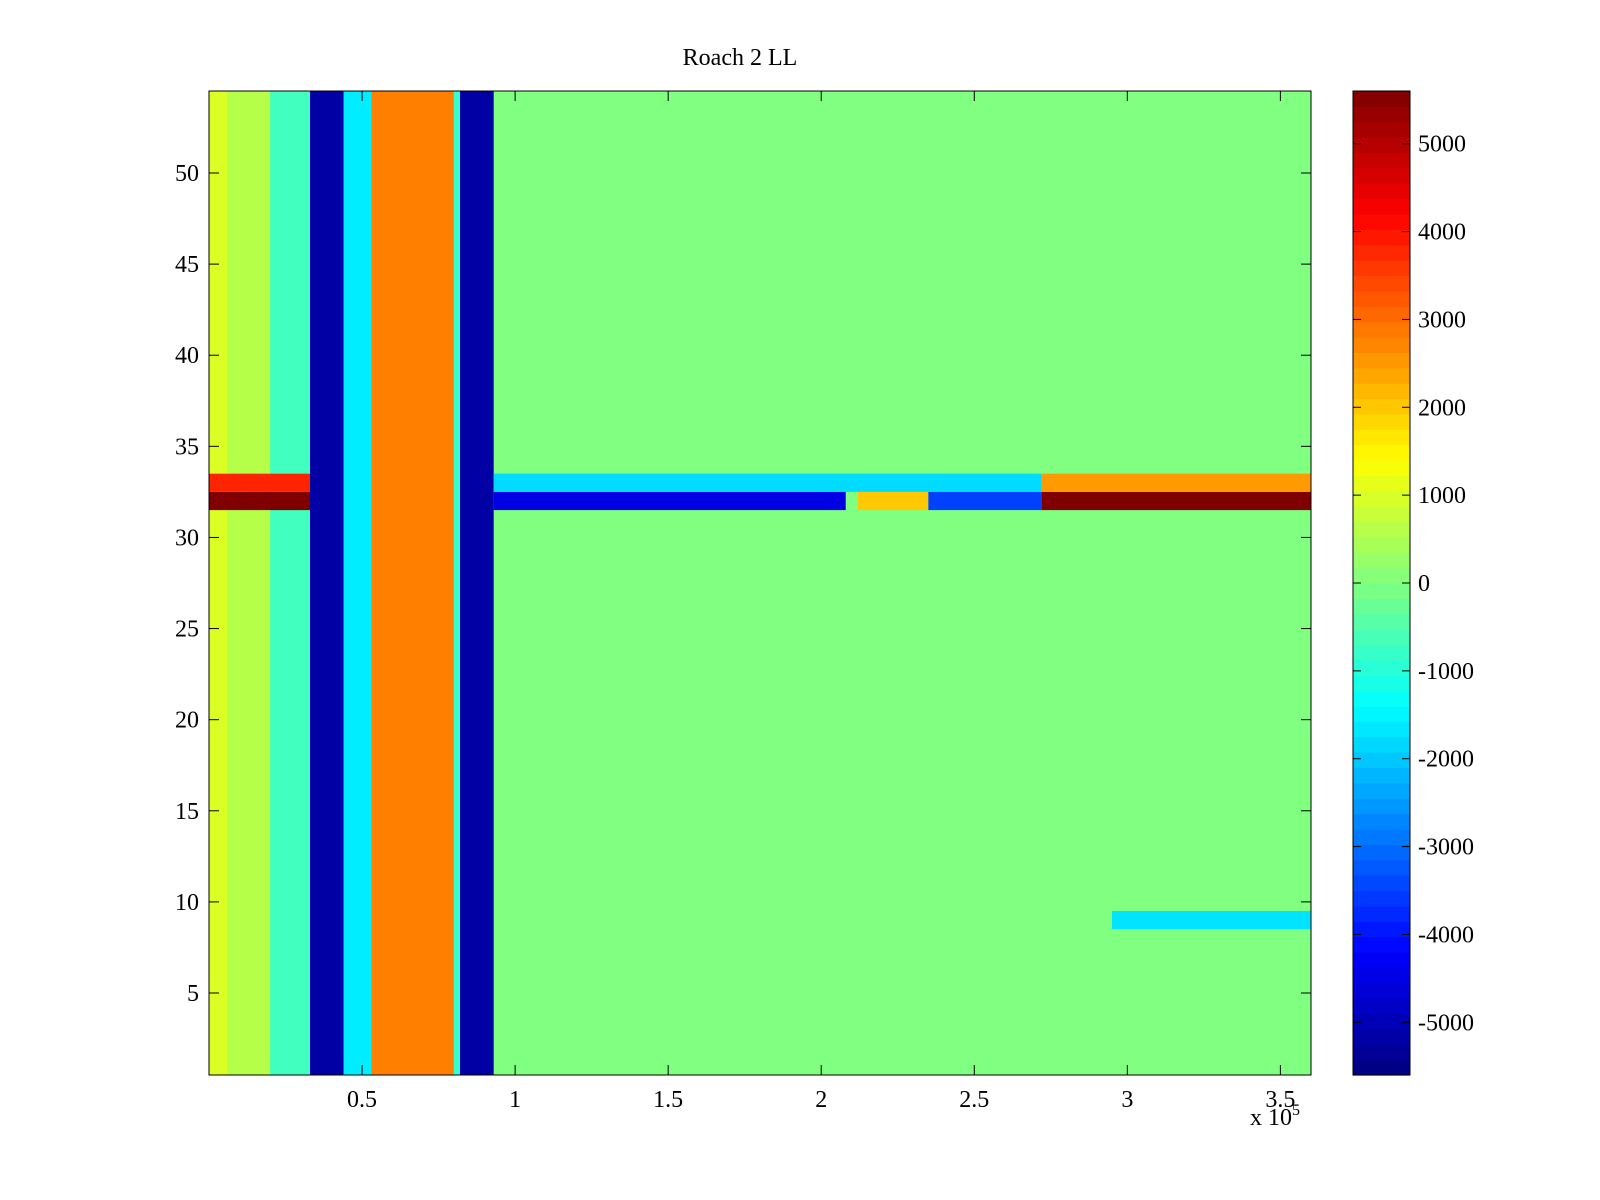 This screenshot has height=1200, width=1600. Describe the element at coordinates (187, 174) in the screenshot. I see `y-tick-label: 50` at that location.